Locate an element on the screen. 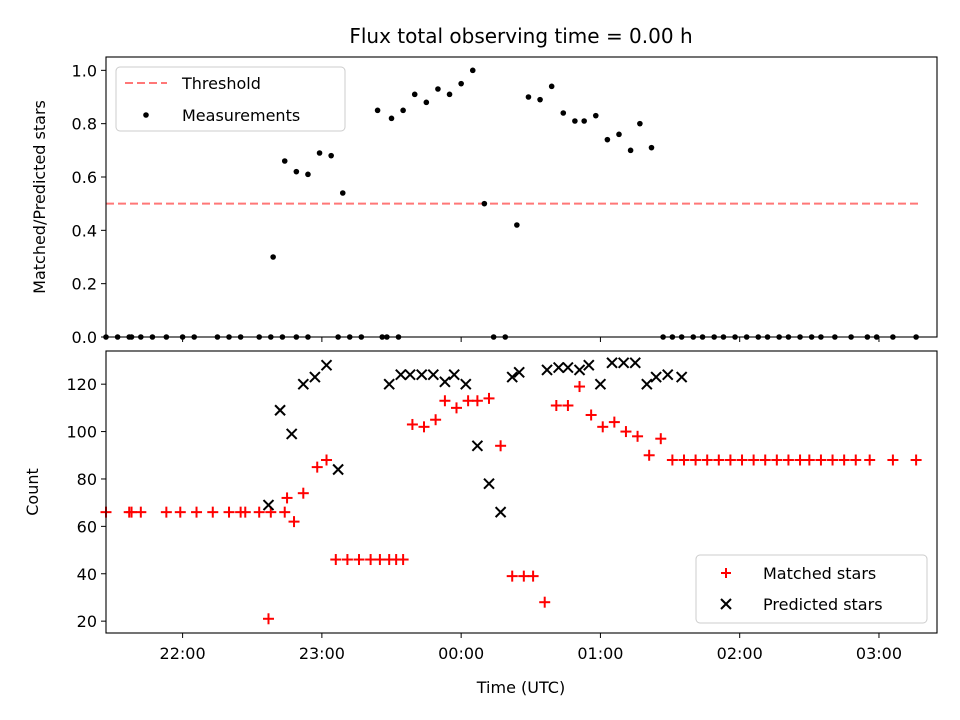 This screenshot has height=720, width=960. ratio-y-tick-label: 0.8 is located at coordinates (84, 124).